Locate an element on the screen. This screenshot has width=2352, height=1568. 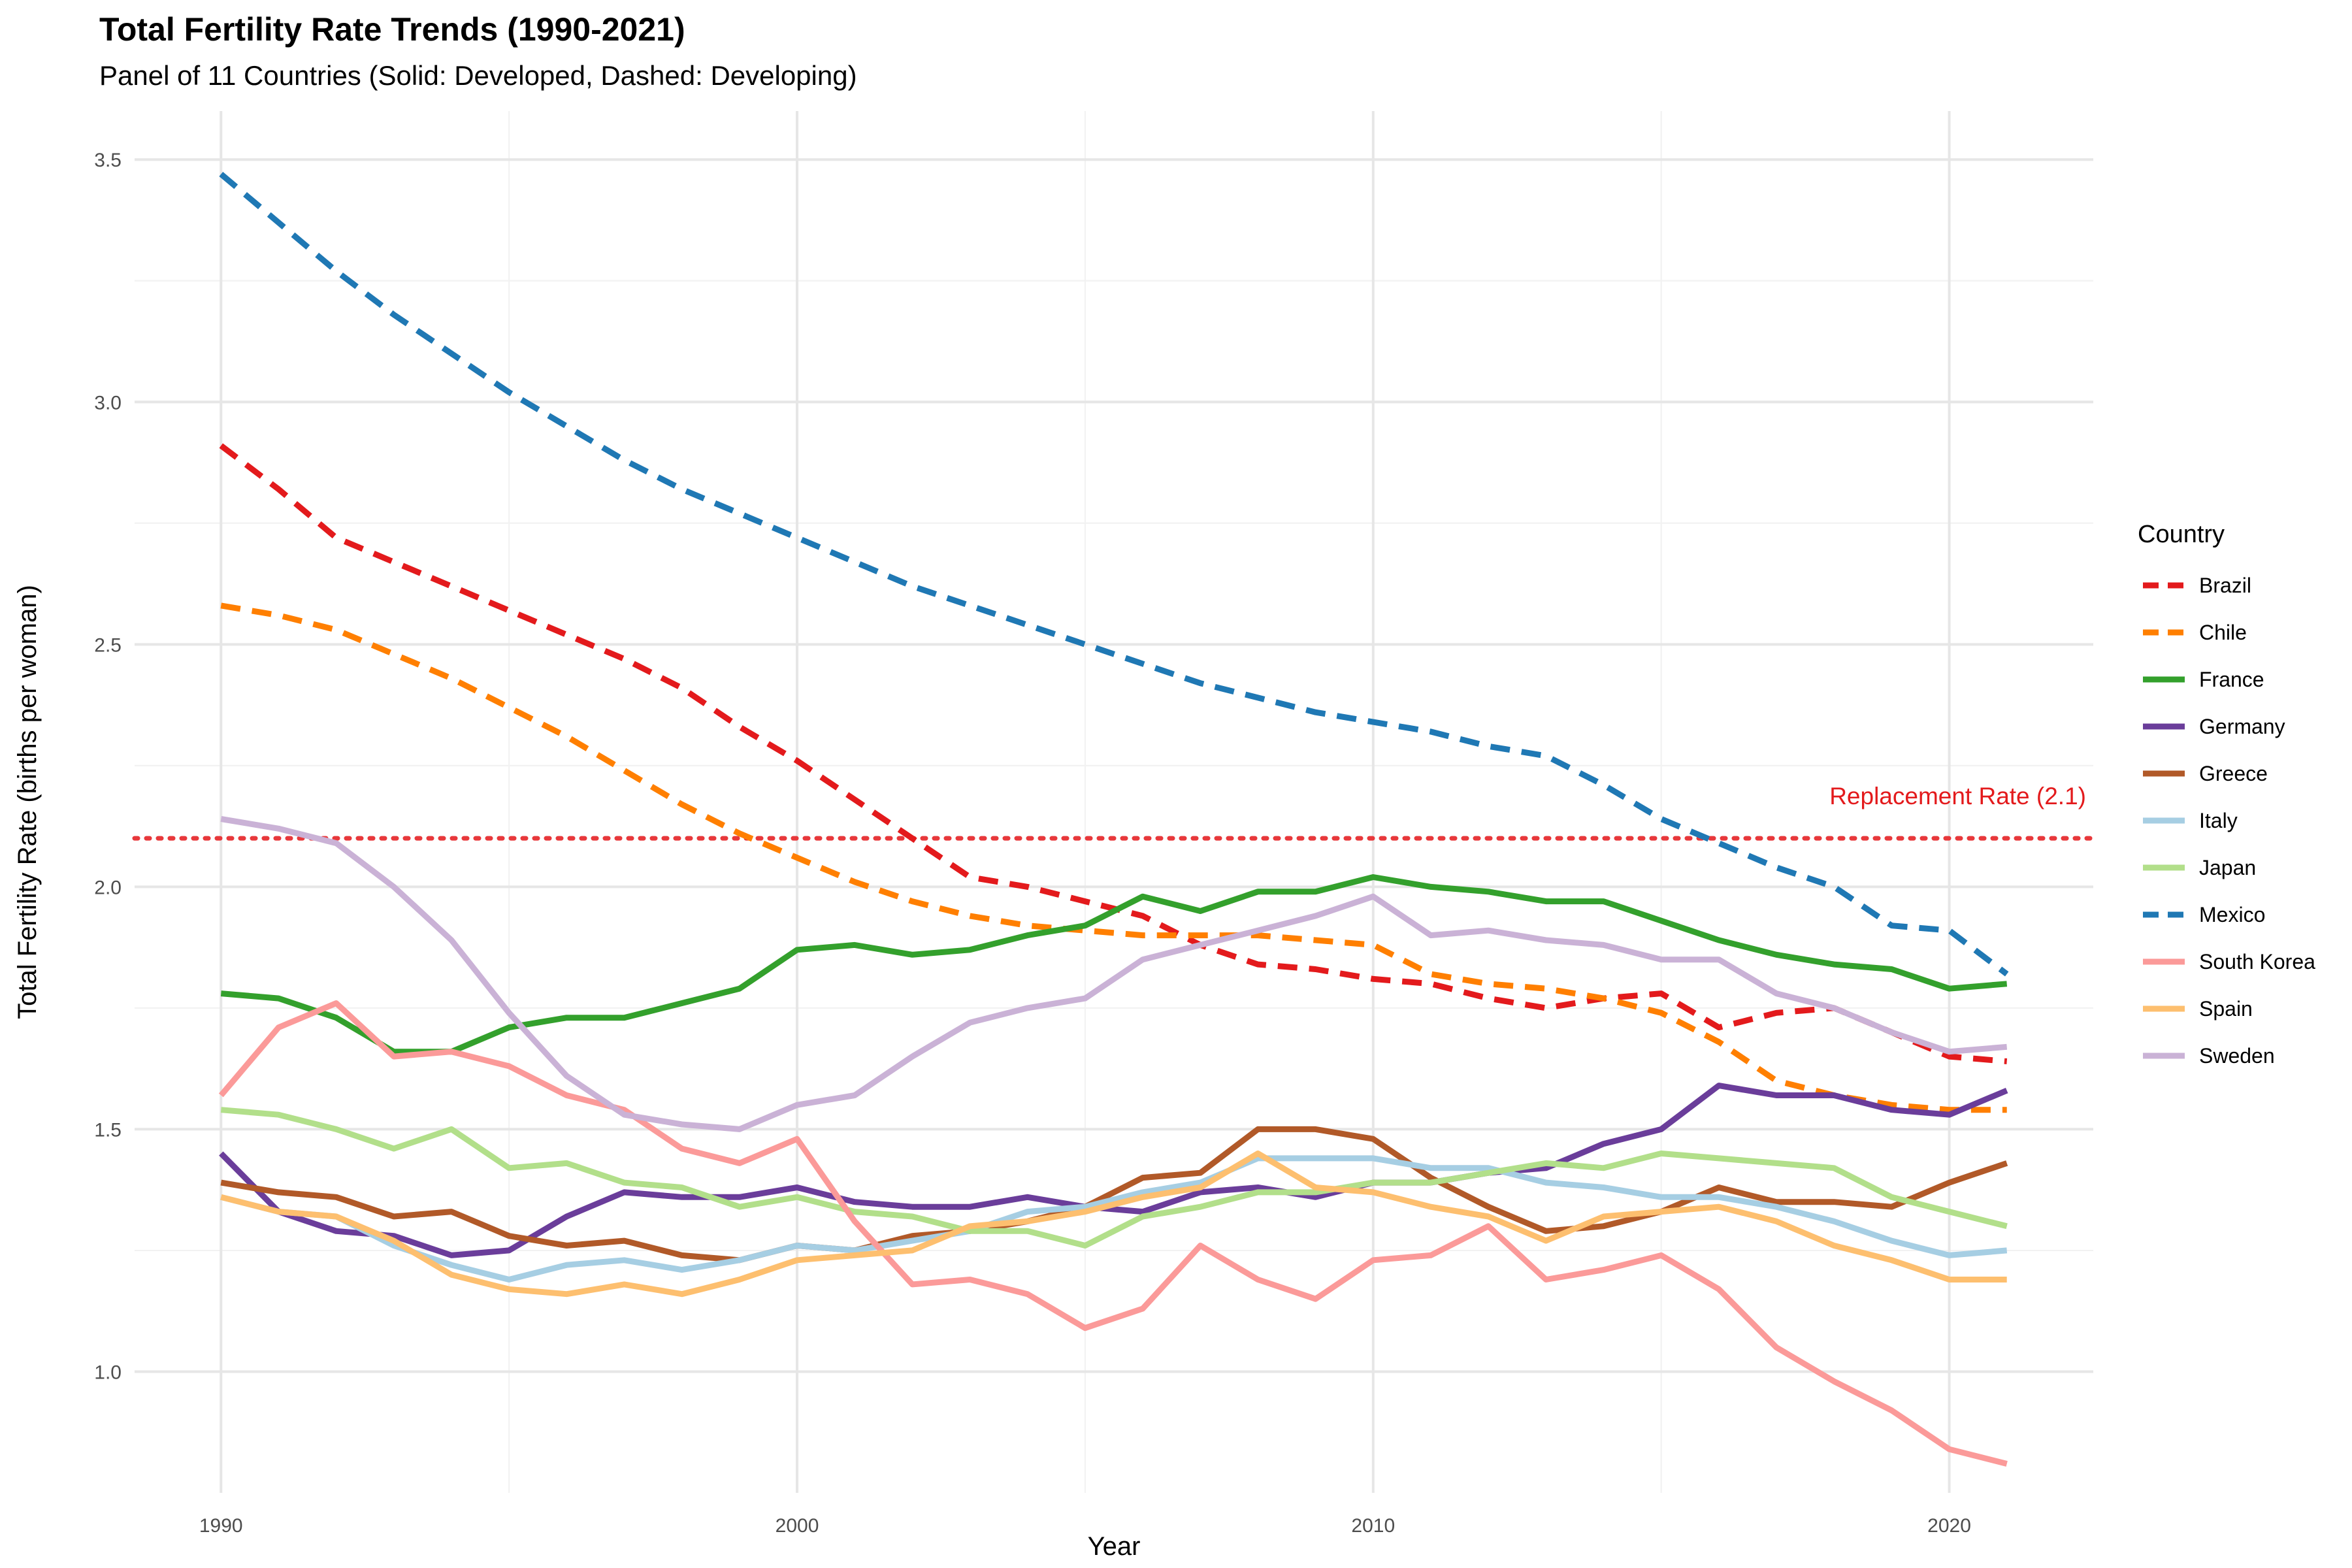
series-line-japan is located at coordinates (1114, 1178).